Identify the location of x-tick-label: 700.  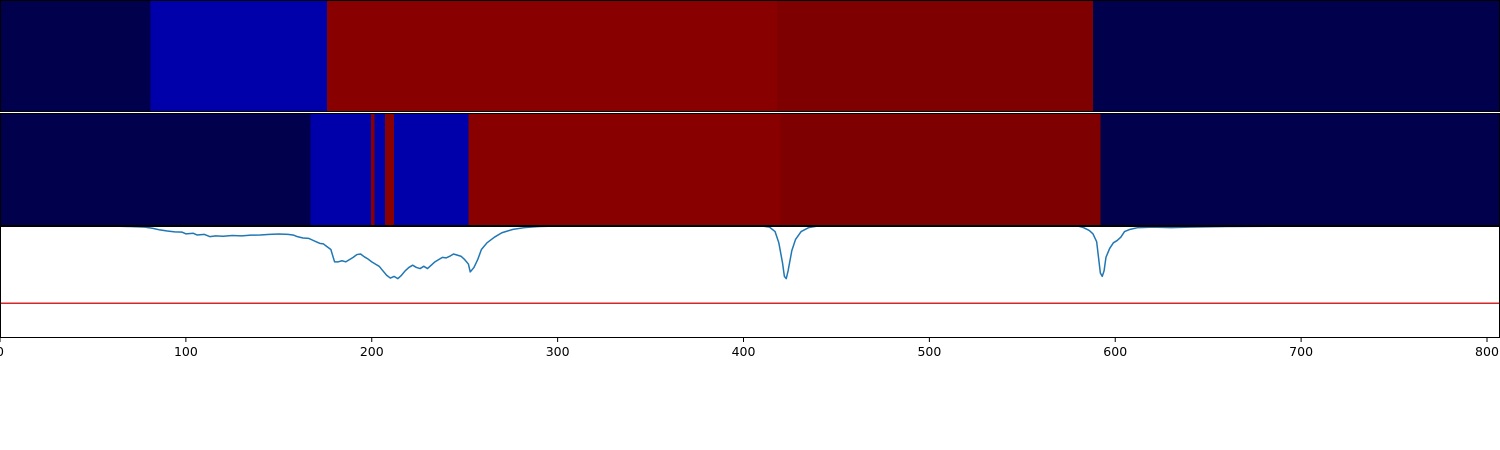
(1301, 351).